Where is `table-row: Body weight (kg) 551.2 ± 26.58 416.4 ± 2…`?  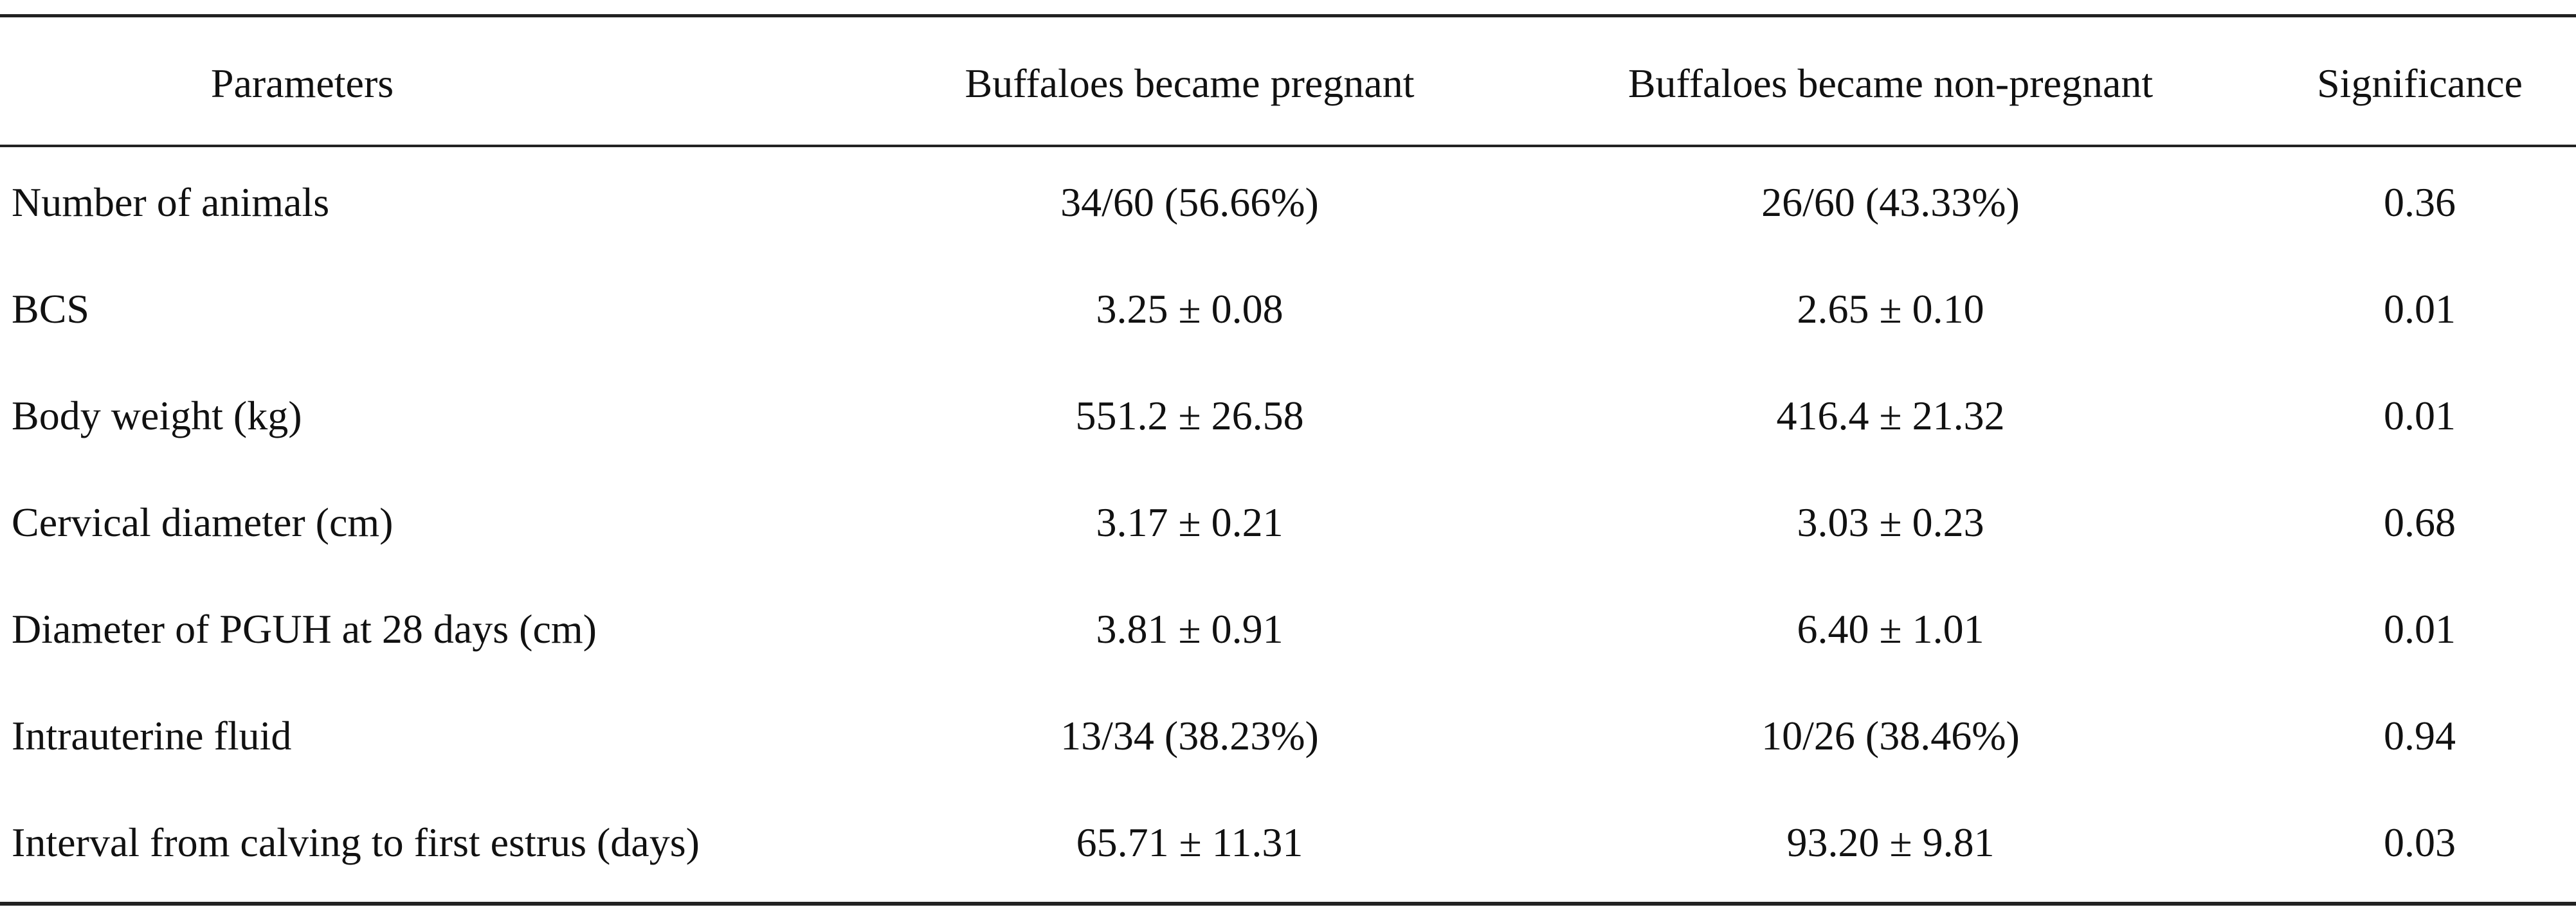 table-row: Body weight (kg) 551.2 ± 26.58 416.4 ± 2… is located at coordinates (1288, 416).